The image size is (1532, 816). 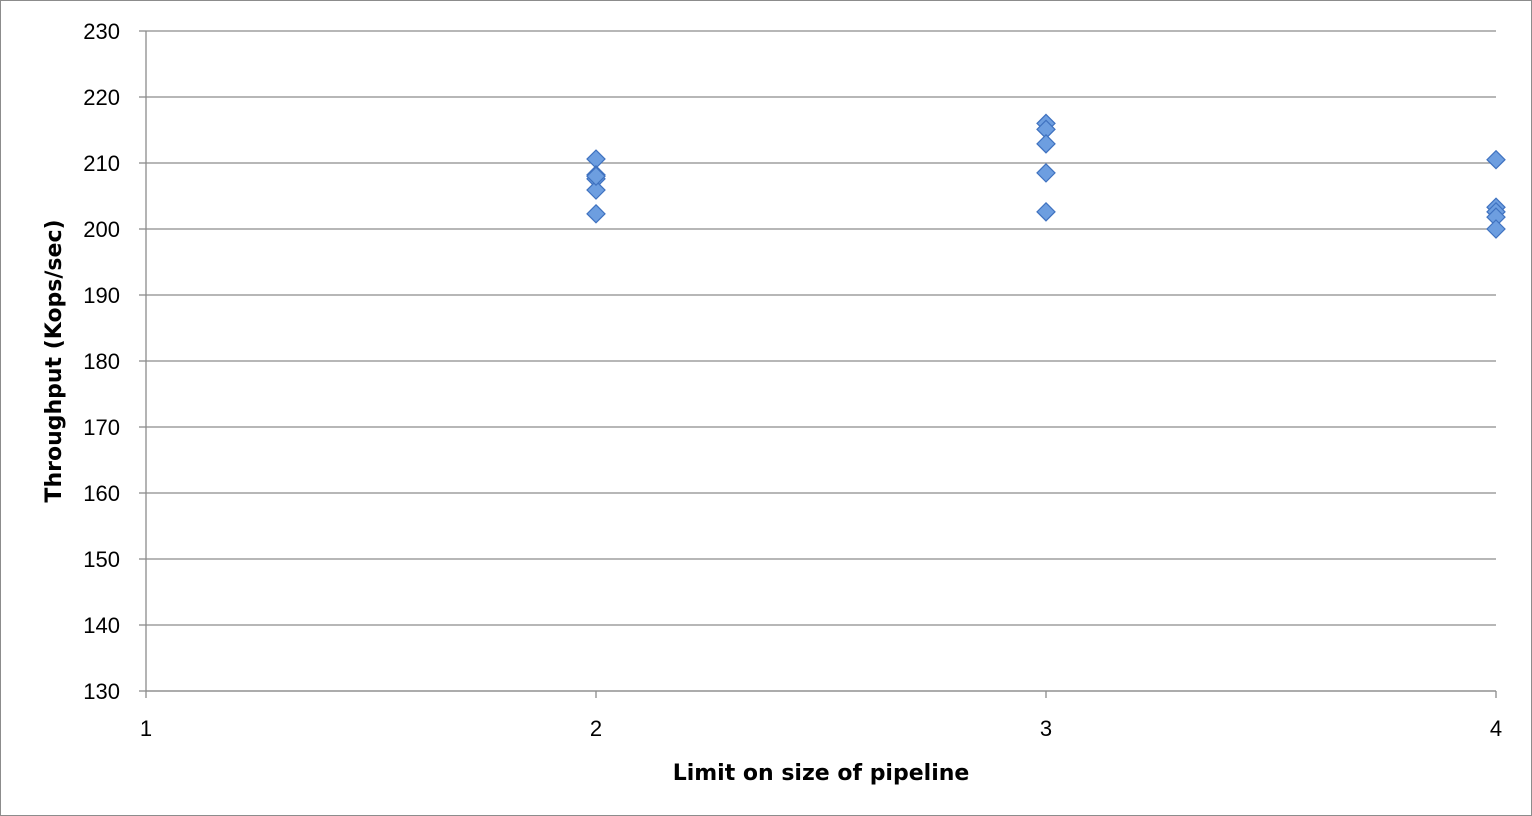 I want to click on y-tick-label: 130, so click(x=101, y=691).